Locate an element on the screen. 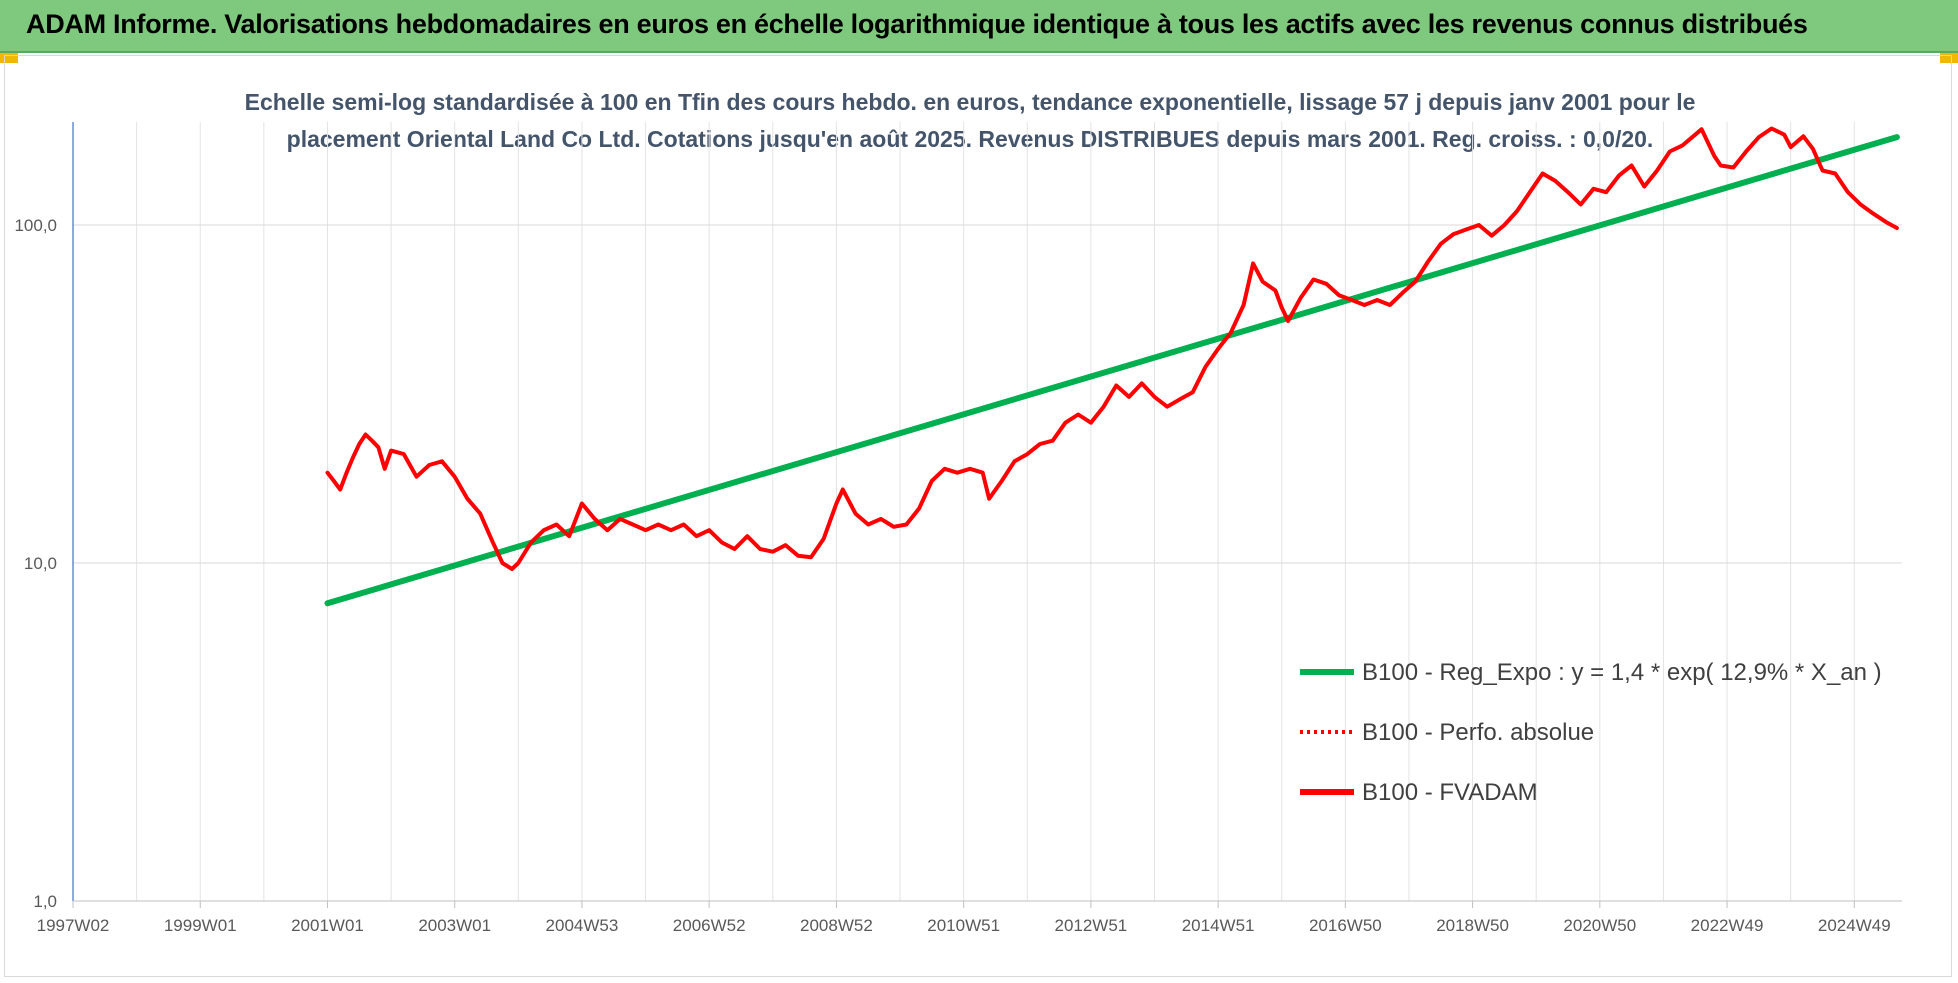 The height and width of the screenshot is (983, 1958). x-tick-label: 2008W52 is located at coordinates (836, 925).